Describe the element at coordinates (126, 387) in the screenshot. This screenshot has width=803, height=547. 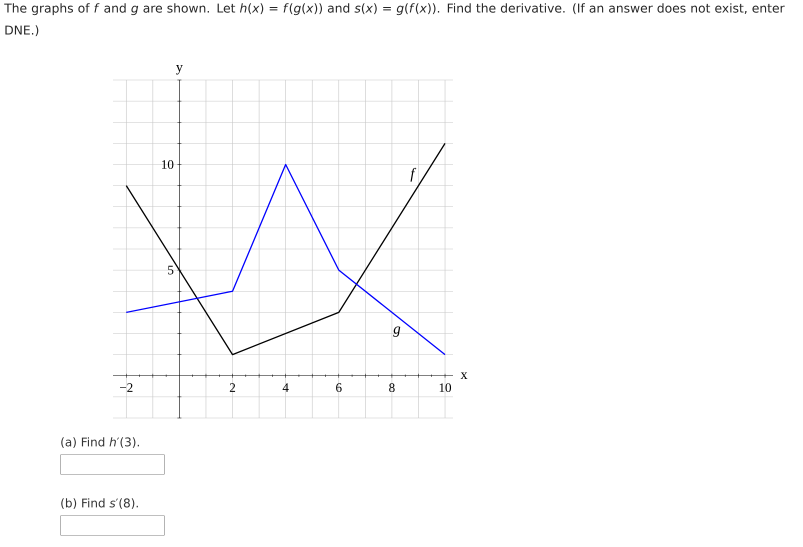
I see `x-tick-label: −2` at that location.